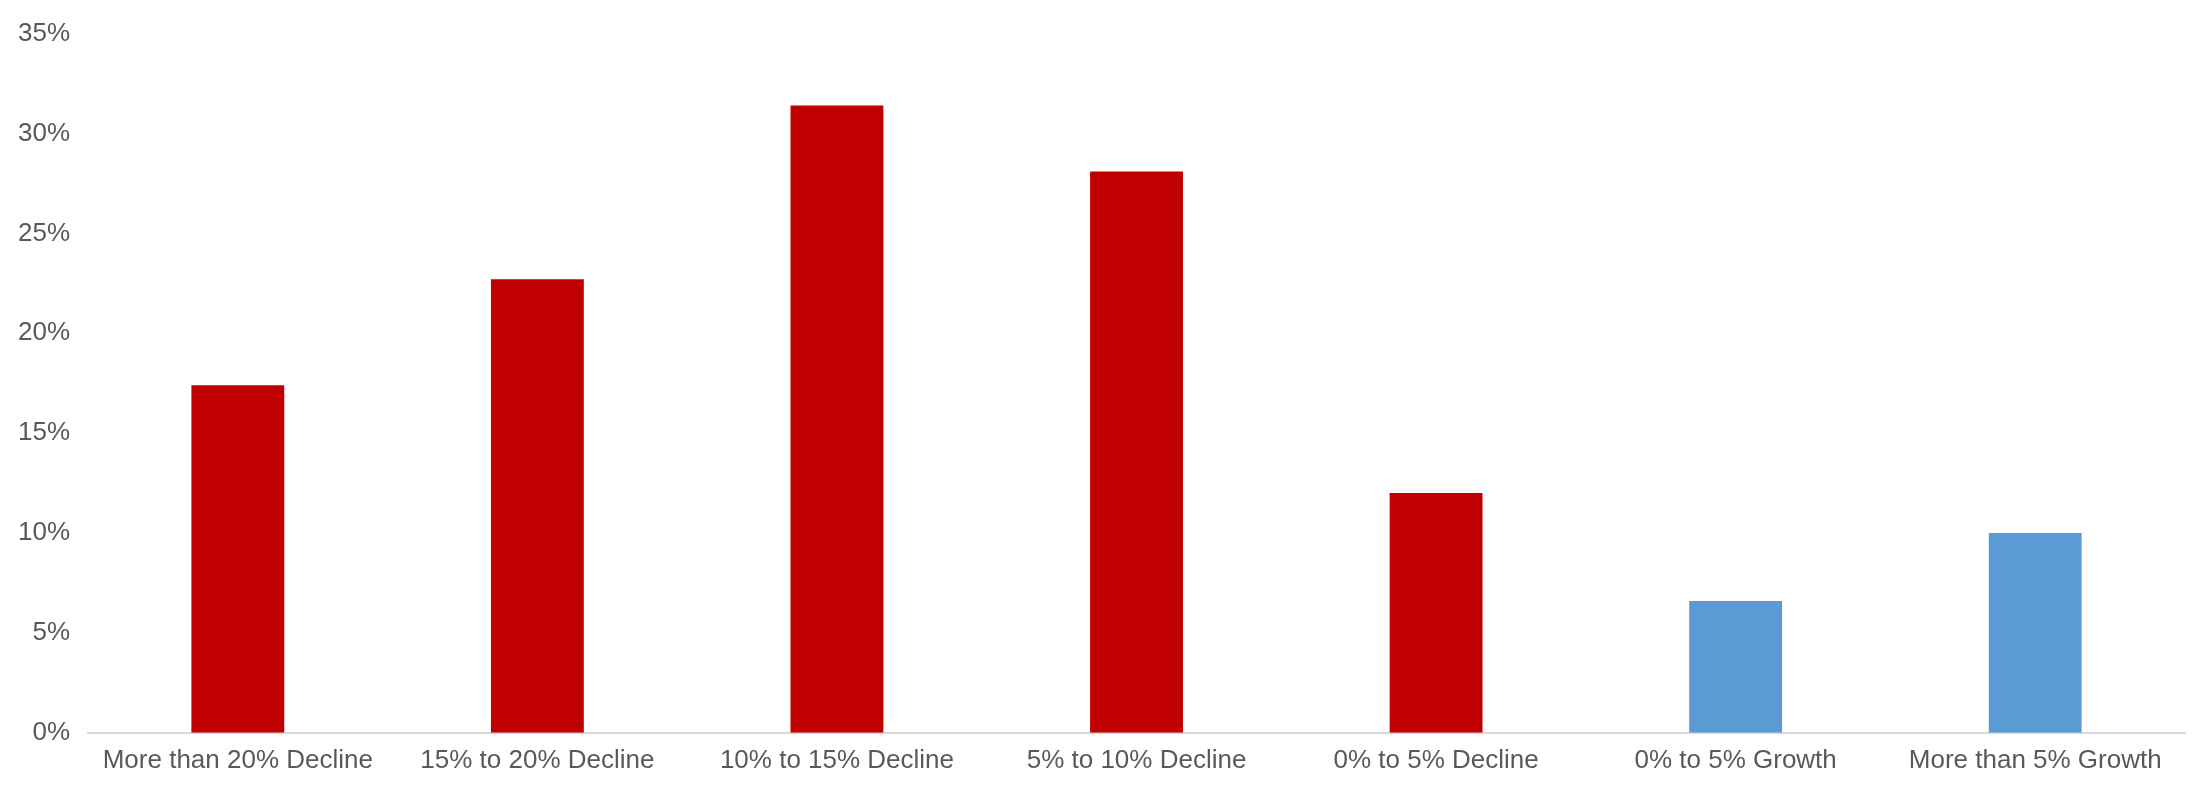  I want to click on y-tick-label: 10%, so click(44, 531).